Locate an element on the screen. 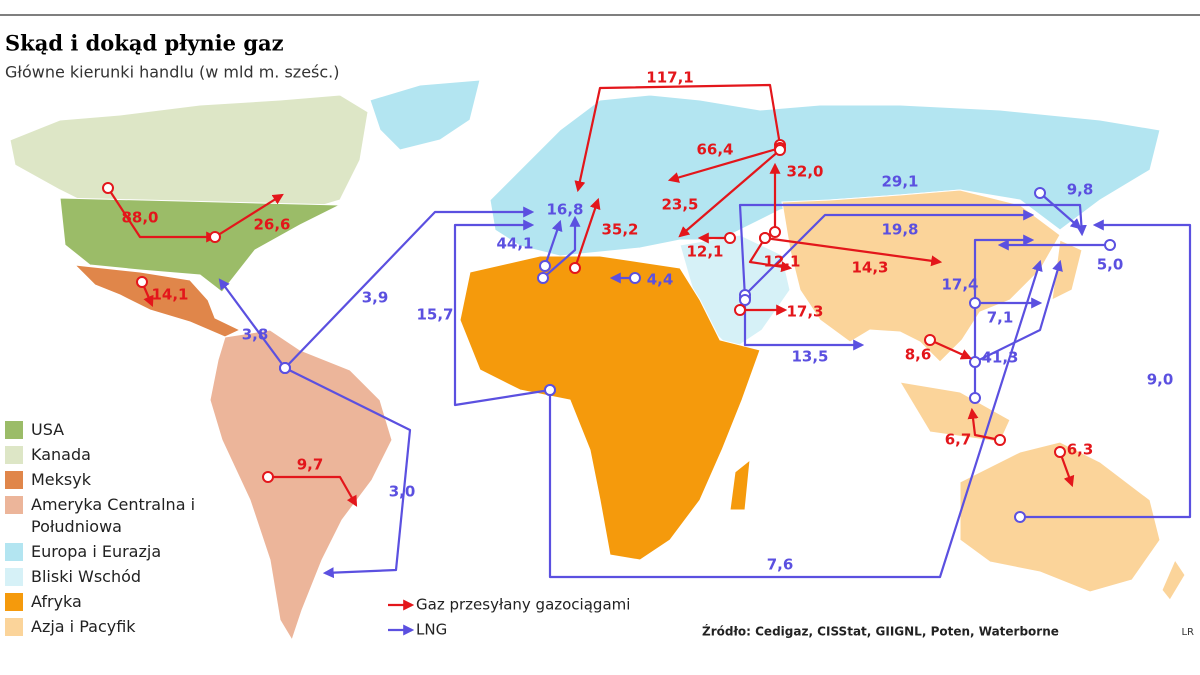 The width and height of the screenshot is (1200, 675). flow-label: 8,6 is located at coordinates (918, 355).